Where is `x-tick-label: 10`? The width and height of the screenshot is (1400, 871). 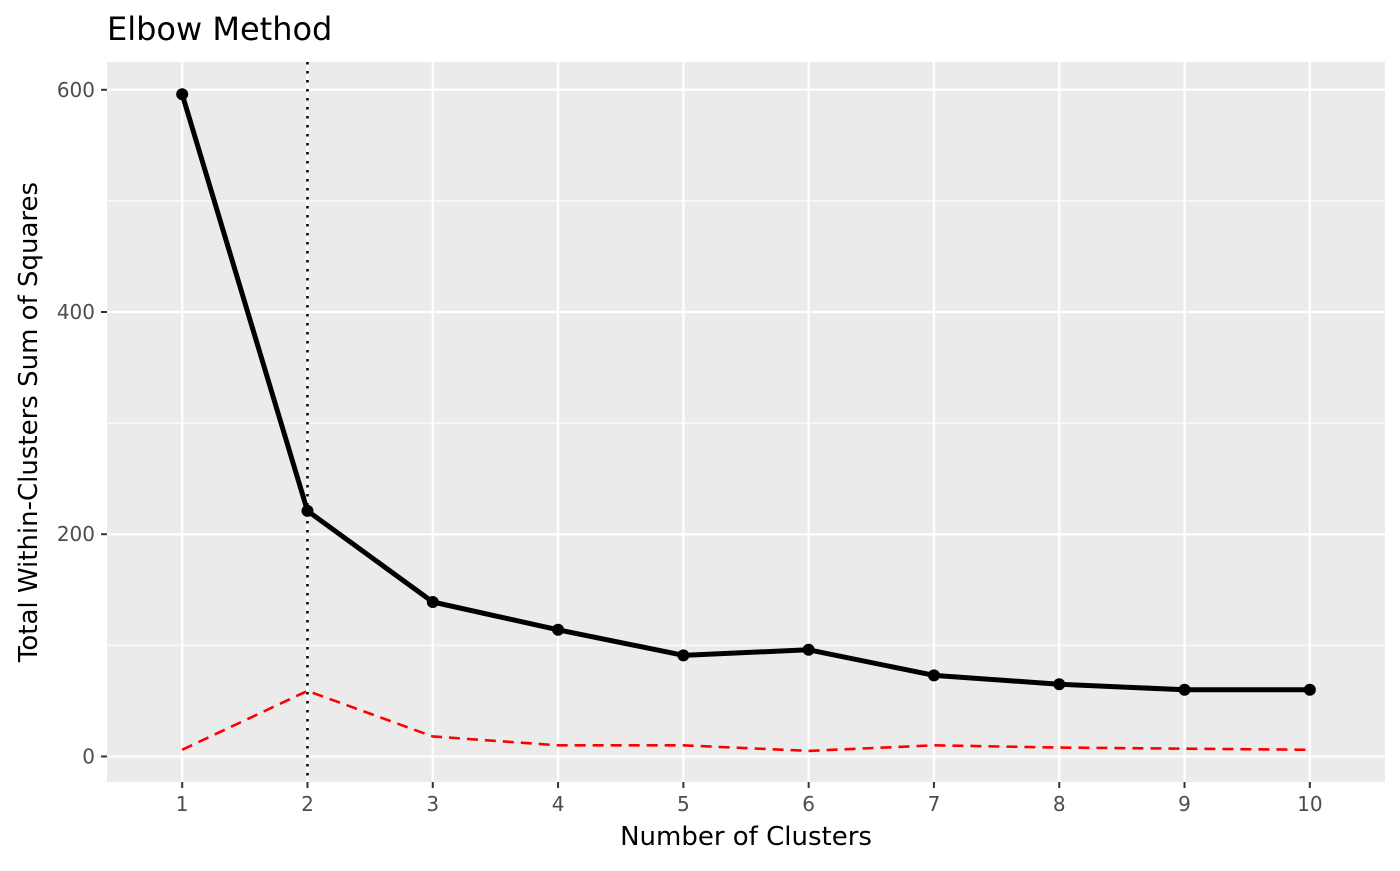
x-tick-label: 10 is located at coordinates (1309, 804).